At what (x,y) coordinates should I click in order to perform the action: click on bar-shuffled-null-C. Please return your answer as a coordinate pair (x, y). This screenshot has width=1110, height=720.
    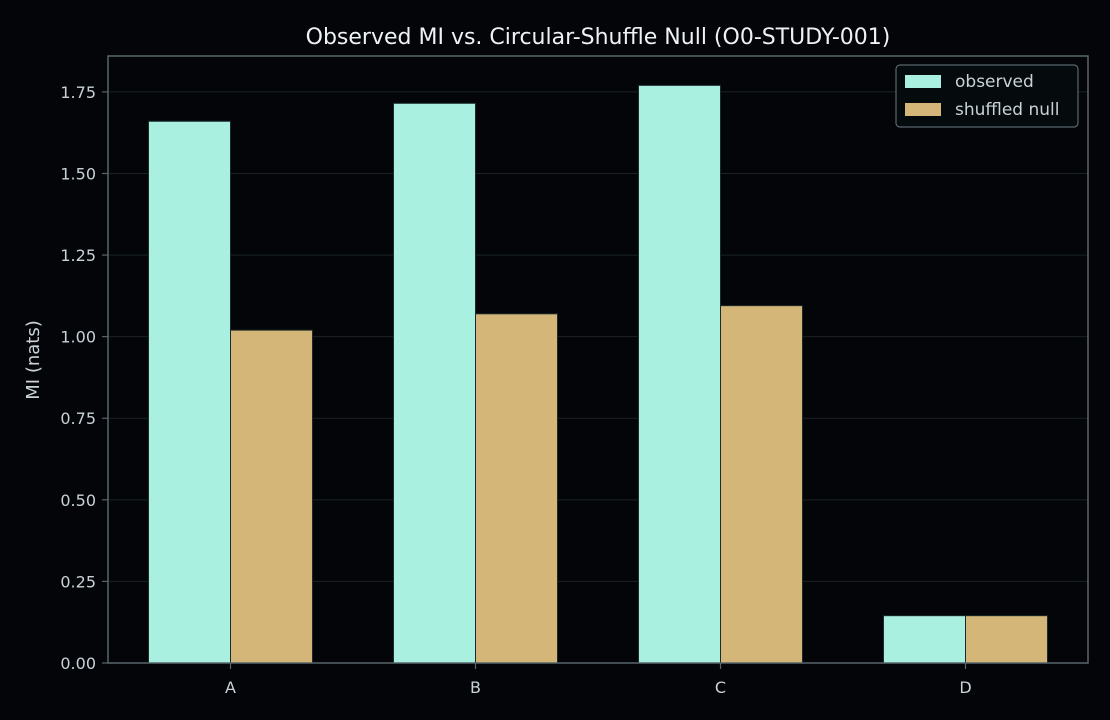
    Looking at the image, I should click on (761, 484).